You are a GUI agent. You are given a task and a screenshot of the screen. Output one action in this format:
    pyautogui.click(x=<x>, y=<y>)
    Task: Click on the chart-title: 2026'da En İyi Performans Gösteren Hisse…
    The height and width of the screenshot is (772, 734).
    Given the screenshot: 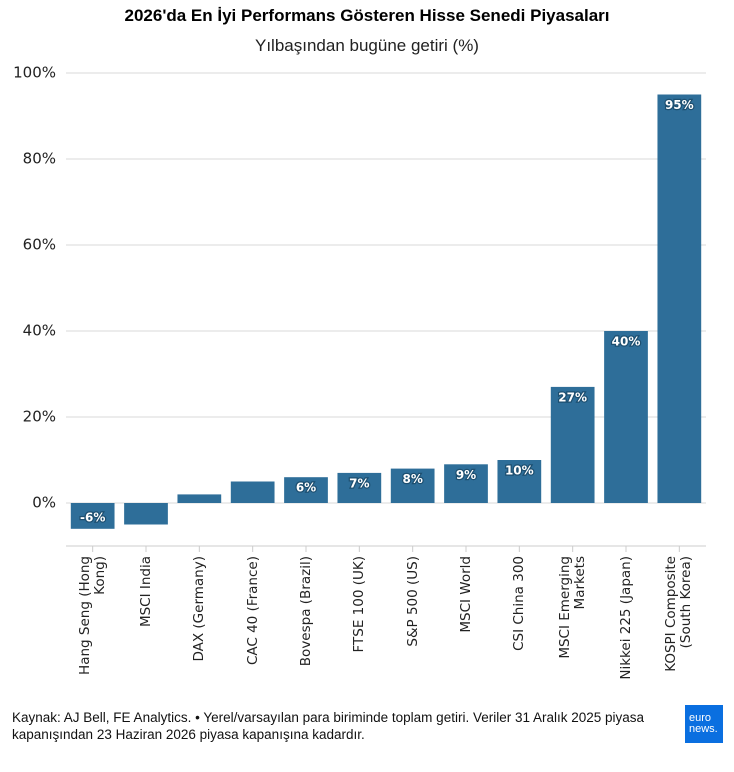 What is the action you would take?
    pyautogui.click(x=367, y=15)
    